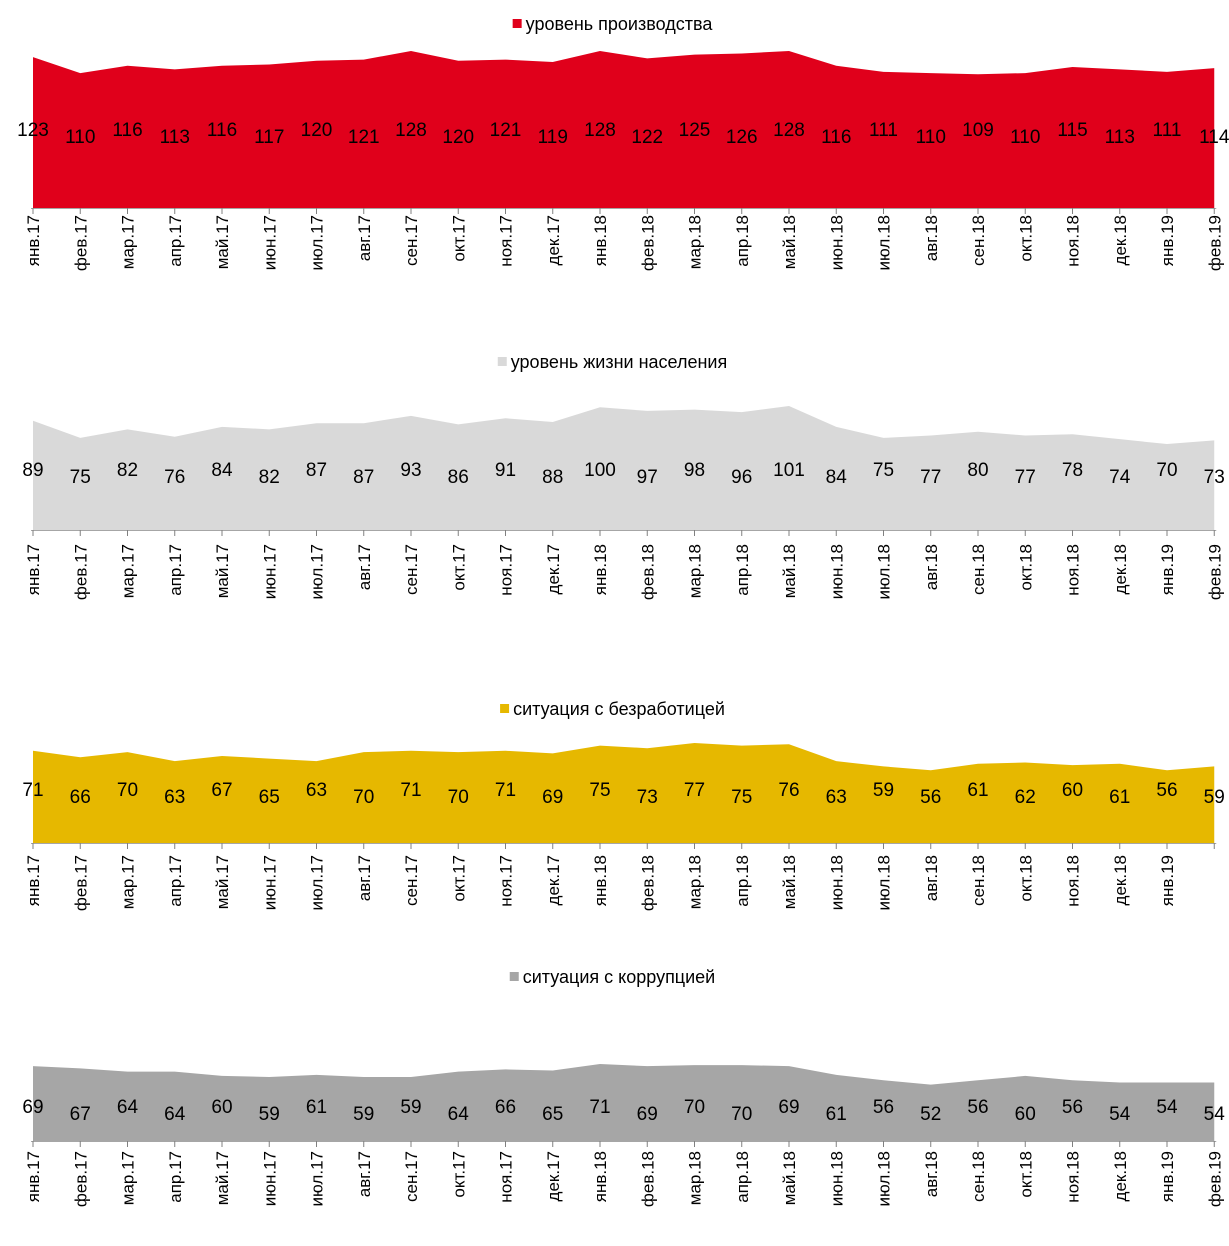 This screenshot has width=1229, height=1246. What do you see at coordinates (647, 137) in the screenshot?
I see `data-label: 122` at bounding box center [647, 137].